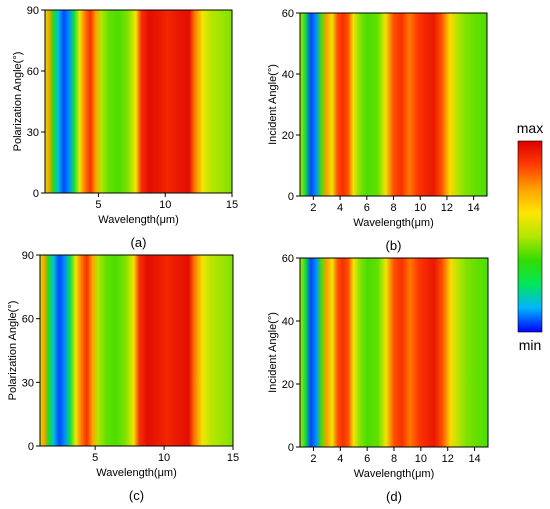  What do you see at coordinates (136, 495) in the screenshot?
I see `panel-label: (c)` at bounding box center [136, 495].